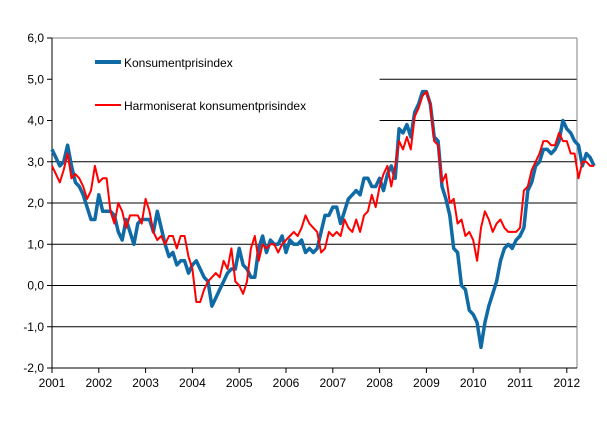 This screenshot has height=423, width=607. Describe the element at coordinates (520, 383) in the screenshot. I see `x-tick-label: 2011` at that location.